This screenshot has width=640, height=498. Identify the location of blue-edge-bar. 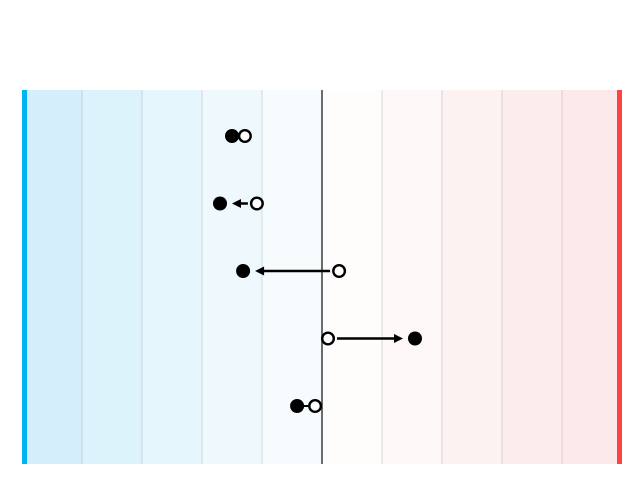
(24, 277).